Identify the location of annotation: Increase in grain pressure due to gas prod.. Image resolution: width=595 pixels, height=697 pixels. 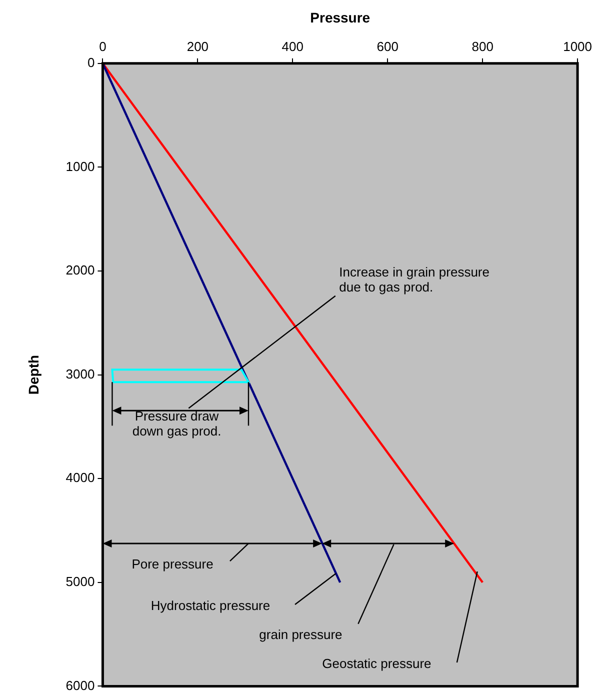
(414, 279).